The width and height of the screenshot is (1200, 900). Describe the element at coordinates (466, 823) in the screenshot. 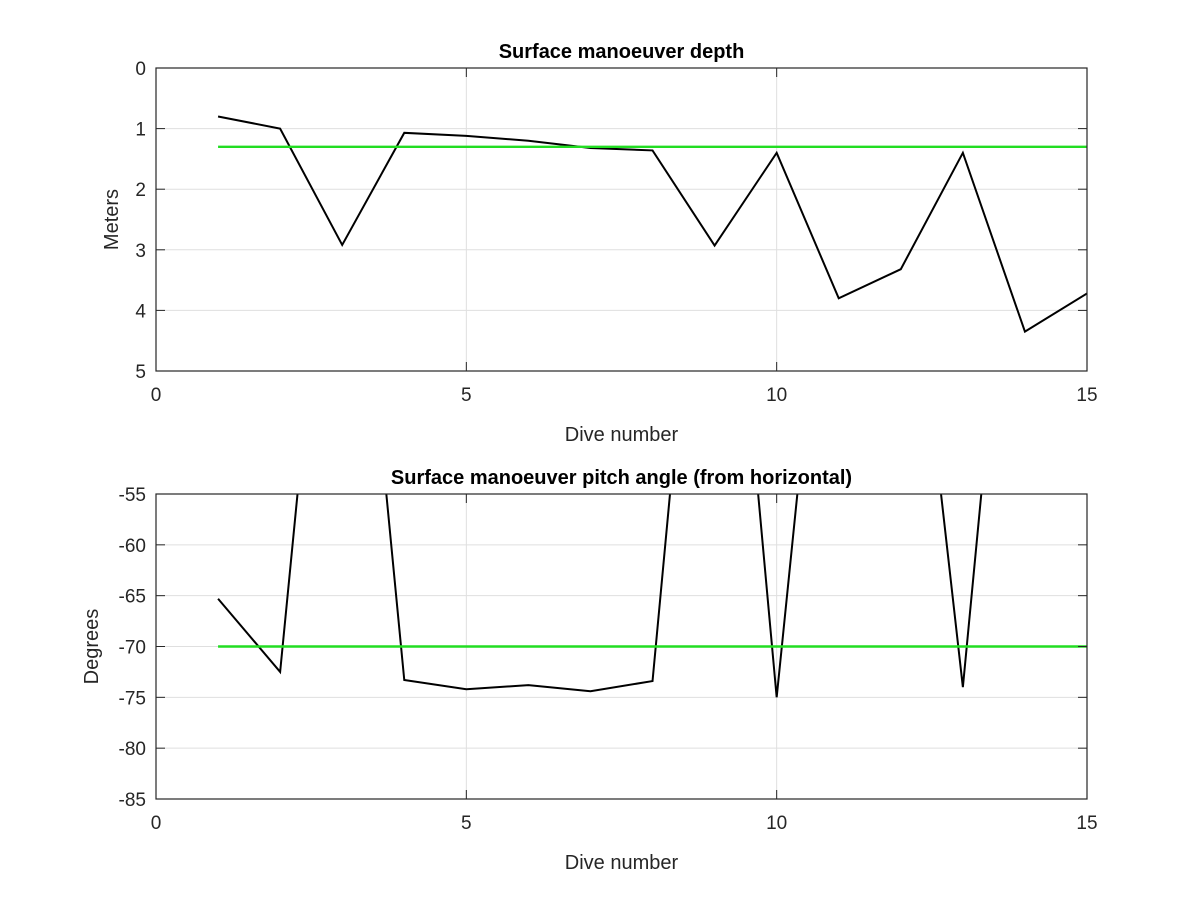

I see `chart-2-x-tick-label: 5` at that location.